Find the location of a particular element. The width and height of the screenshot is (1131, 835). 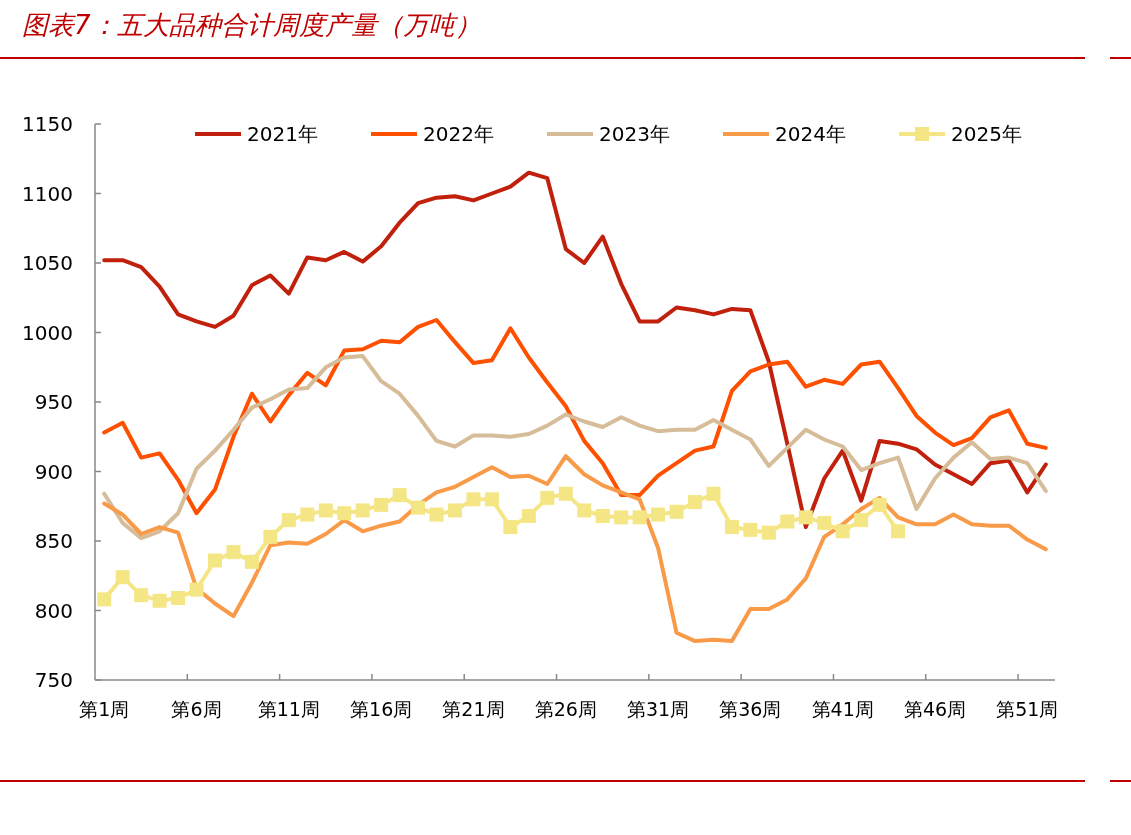

x-tick-label: 第51周 is located at coordinates (1027, 709).